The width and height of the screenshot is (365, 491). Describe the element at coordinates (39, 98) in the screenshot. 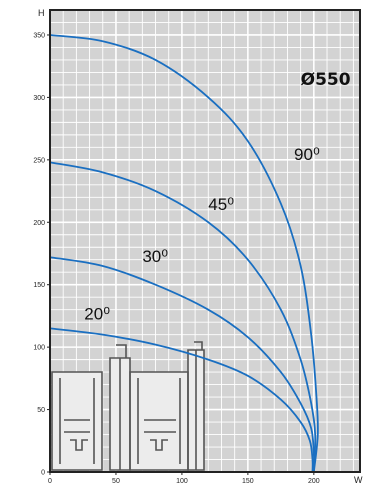

I see `y-tick-label: 300` at that location.